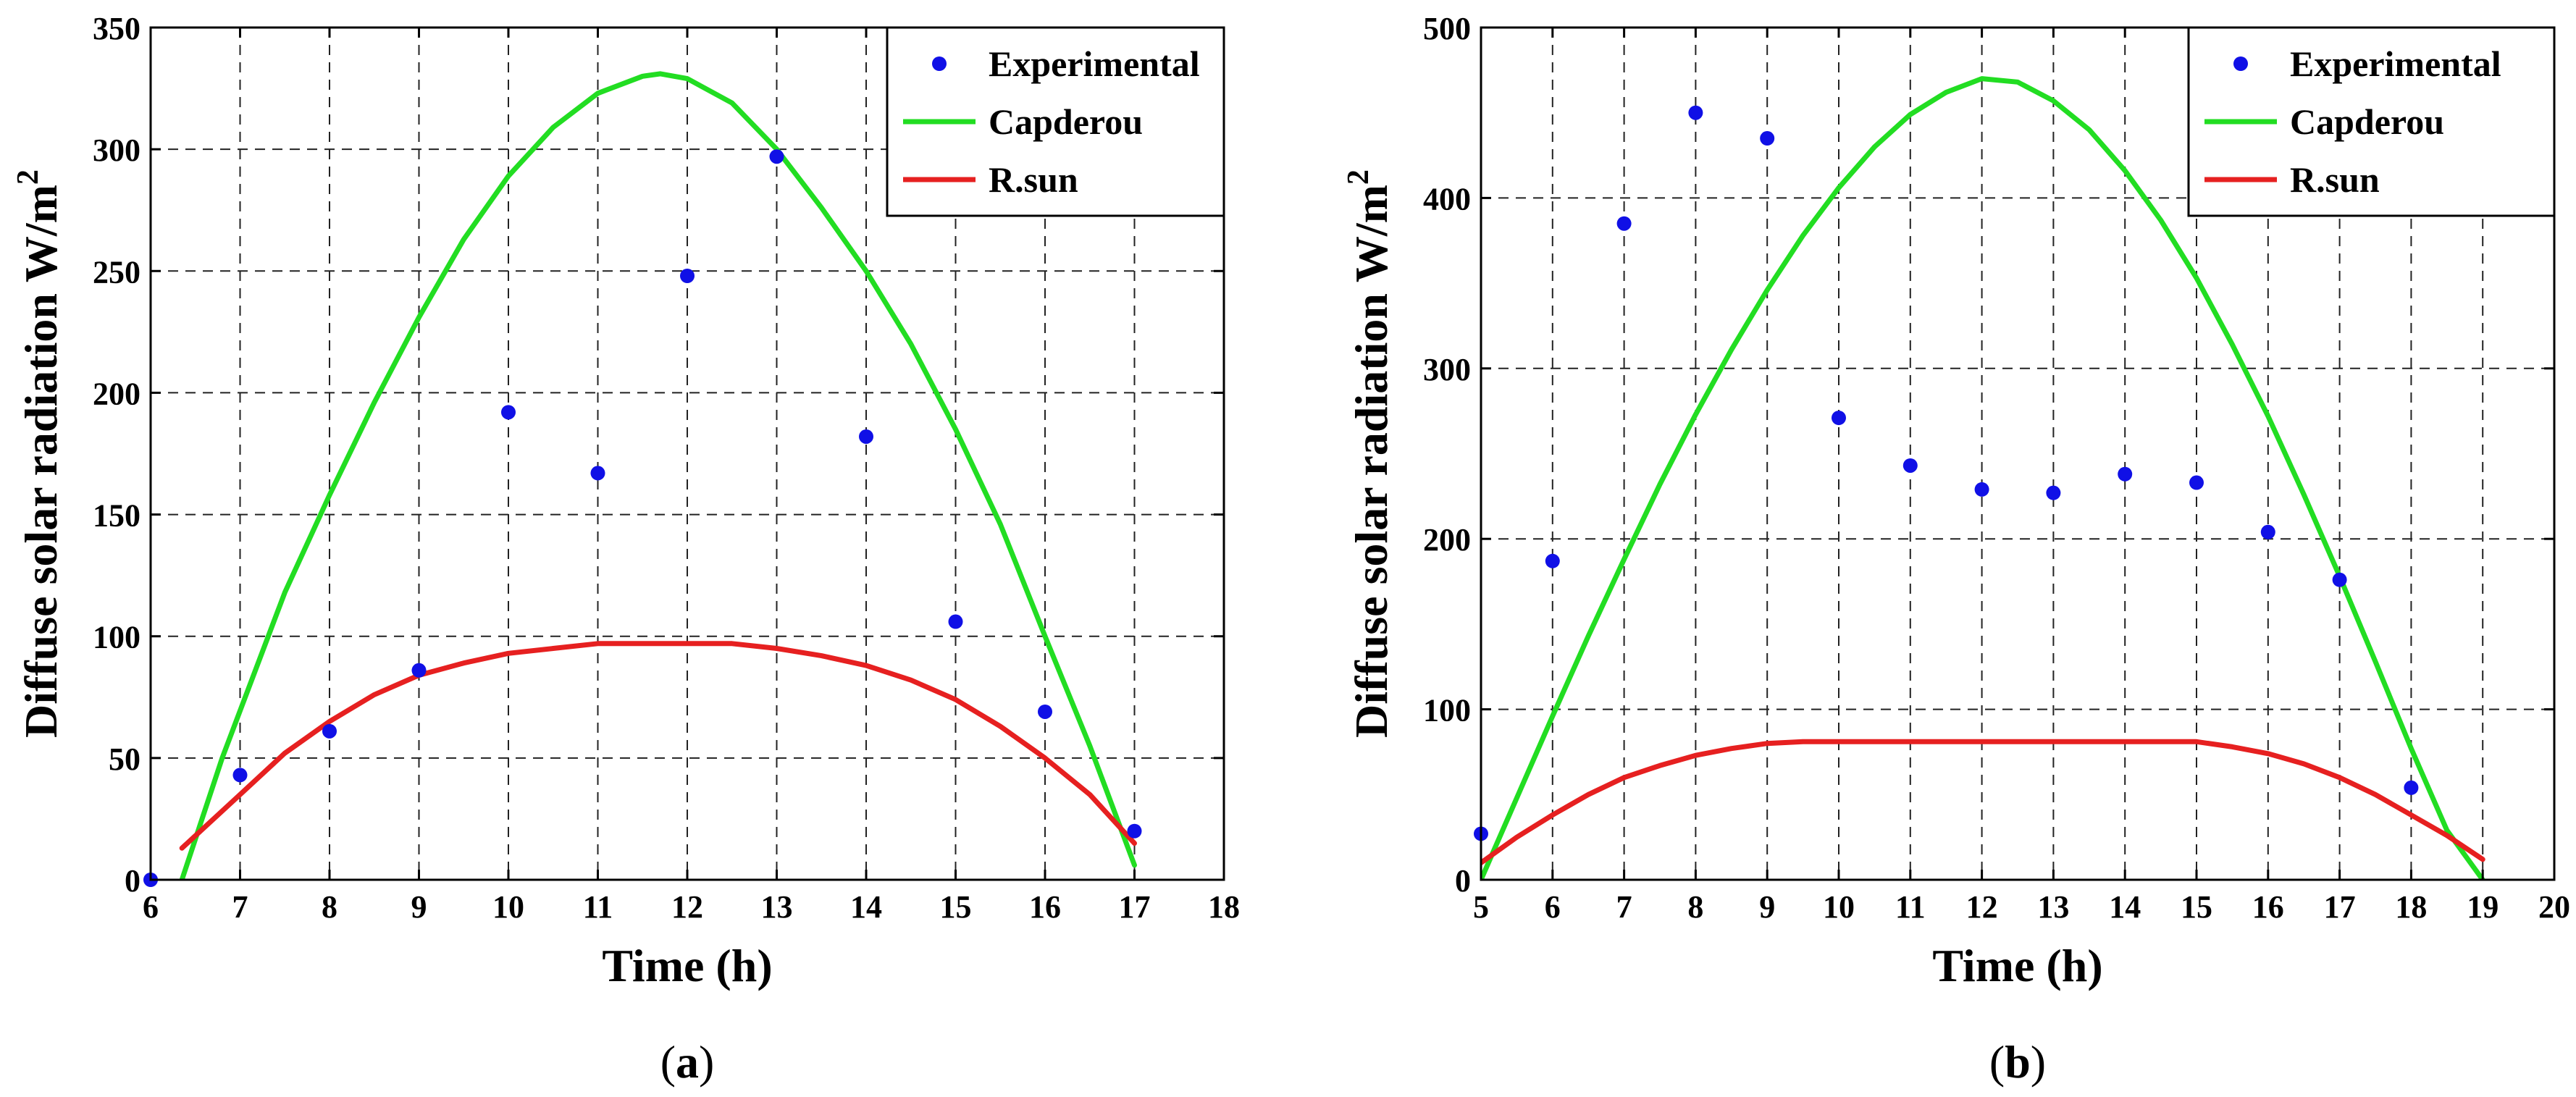 Image resolution: width=2576 pixels, height=1097 pixels. I want to click on panel-caption: (b), so click(2017, 1062).